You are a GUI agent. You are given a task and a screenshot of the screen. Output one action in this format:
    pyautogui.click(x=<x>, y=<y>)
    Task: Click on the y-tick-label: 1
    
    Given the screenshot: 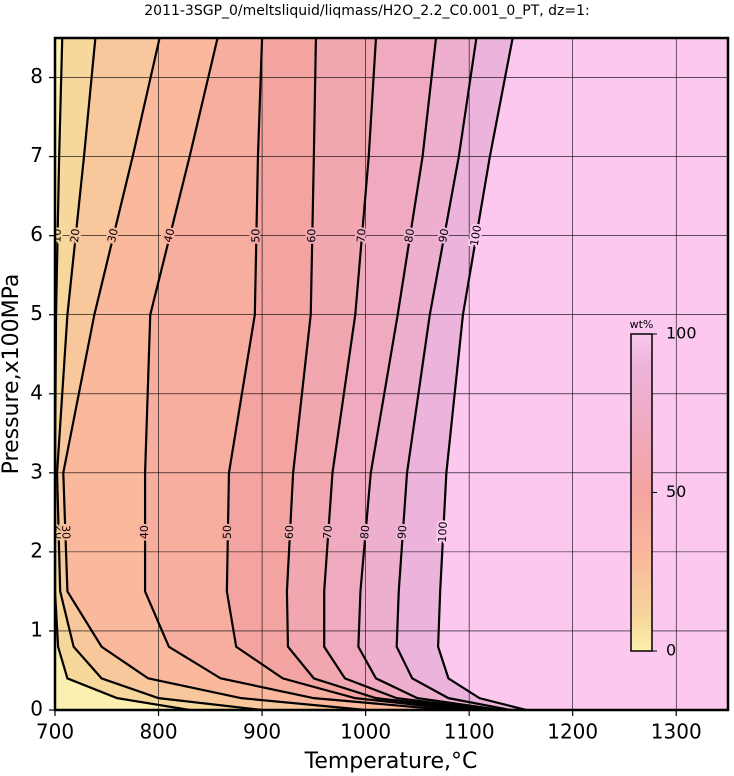 What is the action you would take?
    pyautogui.click(x=36, y=629)
    